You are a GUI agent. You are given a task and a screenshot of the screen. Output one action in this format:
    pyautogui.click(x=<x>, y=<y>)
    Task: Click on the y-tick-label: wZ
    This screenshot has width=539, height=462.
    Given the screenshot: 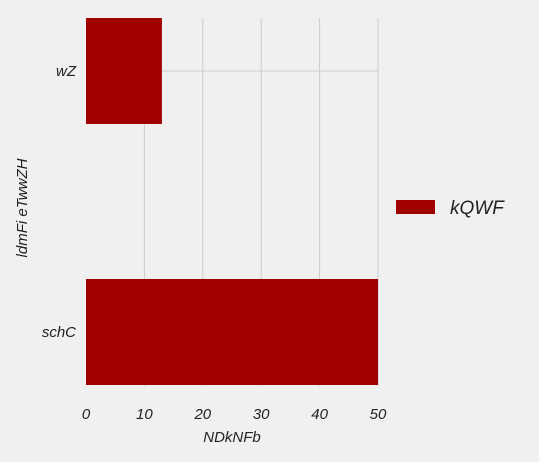 What is the action you would take?
    pyautogui.click(x=66, y=71)
    